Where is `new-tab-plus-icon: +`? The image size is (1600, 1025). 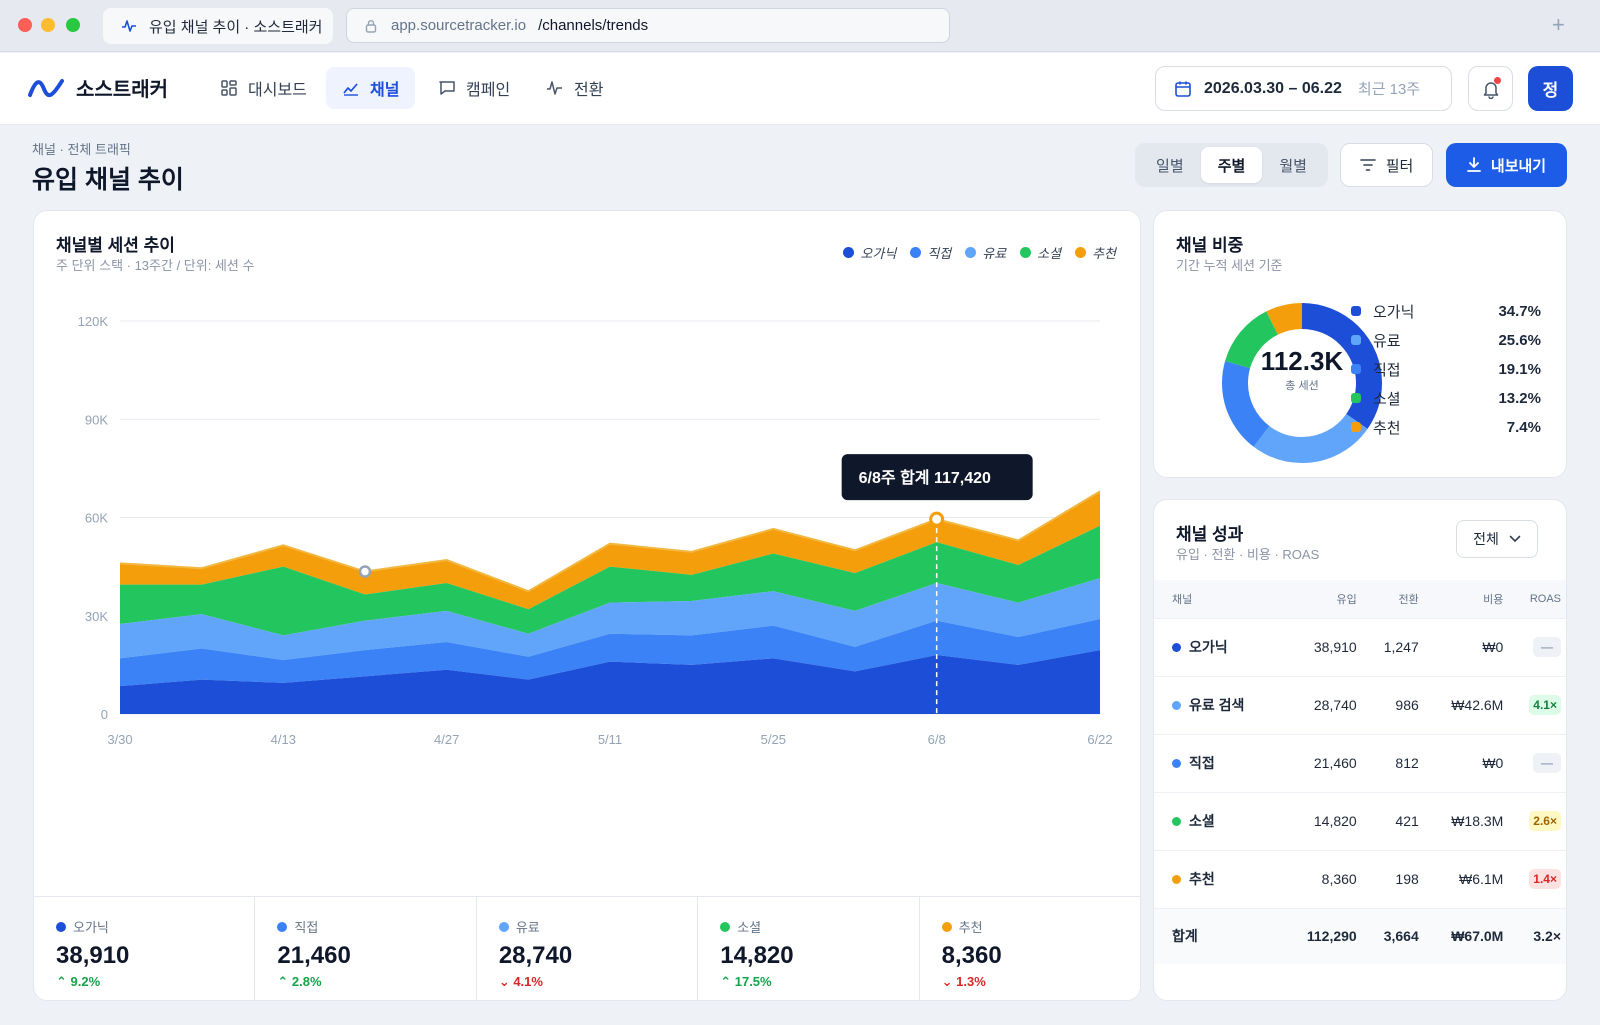
new-tab-plus-icon: + is located at coordinates (1558, 24).